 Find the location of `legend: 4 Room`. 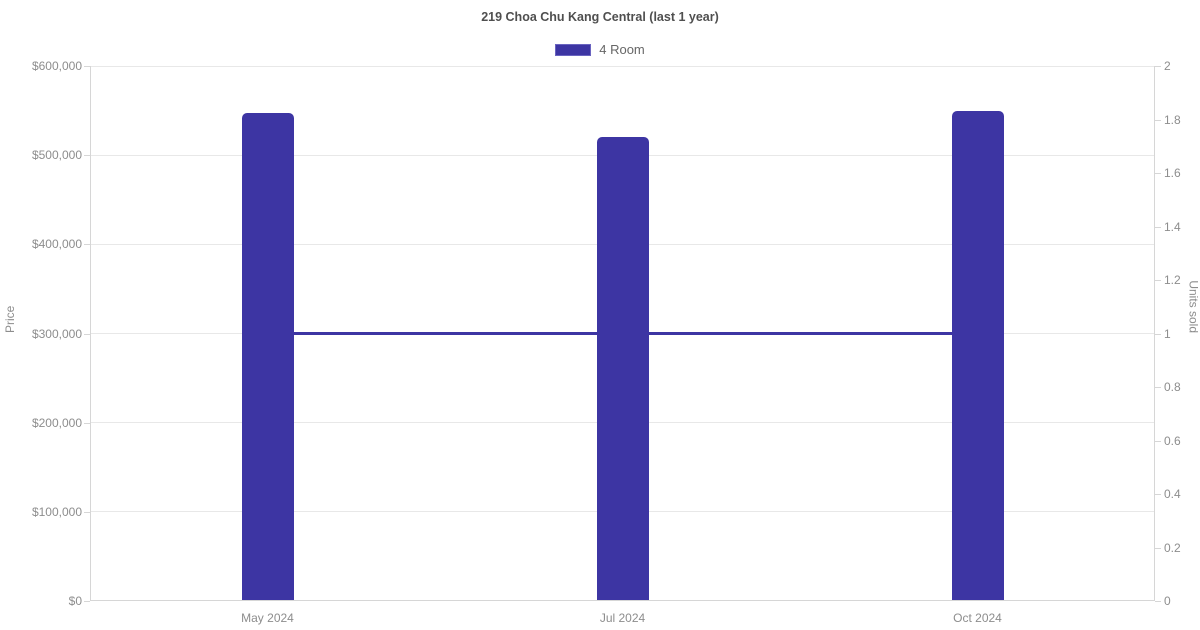

legend: 4 Room is located at coordinates (600, 49).